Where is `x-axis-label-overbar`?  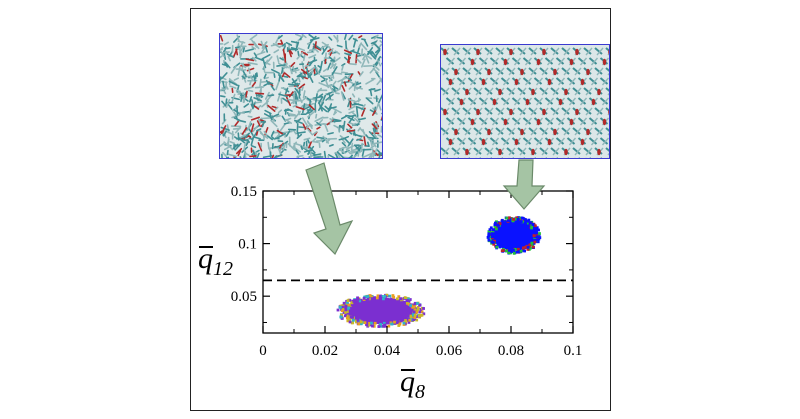 x-axis-label-overbar is located at coordinates (408, 370).